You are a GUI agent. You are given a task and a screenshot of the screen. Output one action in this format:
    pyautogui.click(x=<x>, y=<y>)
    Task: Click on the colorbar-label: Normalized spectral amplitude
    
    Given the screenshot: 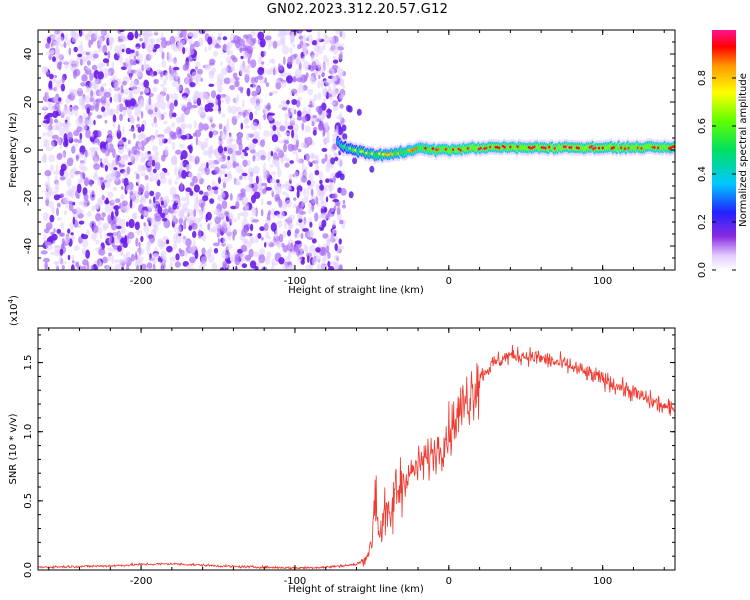 What is the action you would take?
    pyautogui.click(x=743, y=150)
    